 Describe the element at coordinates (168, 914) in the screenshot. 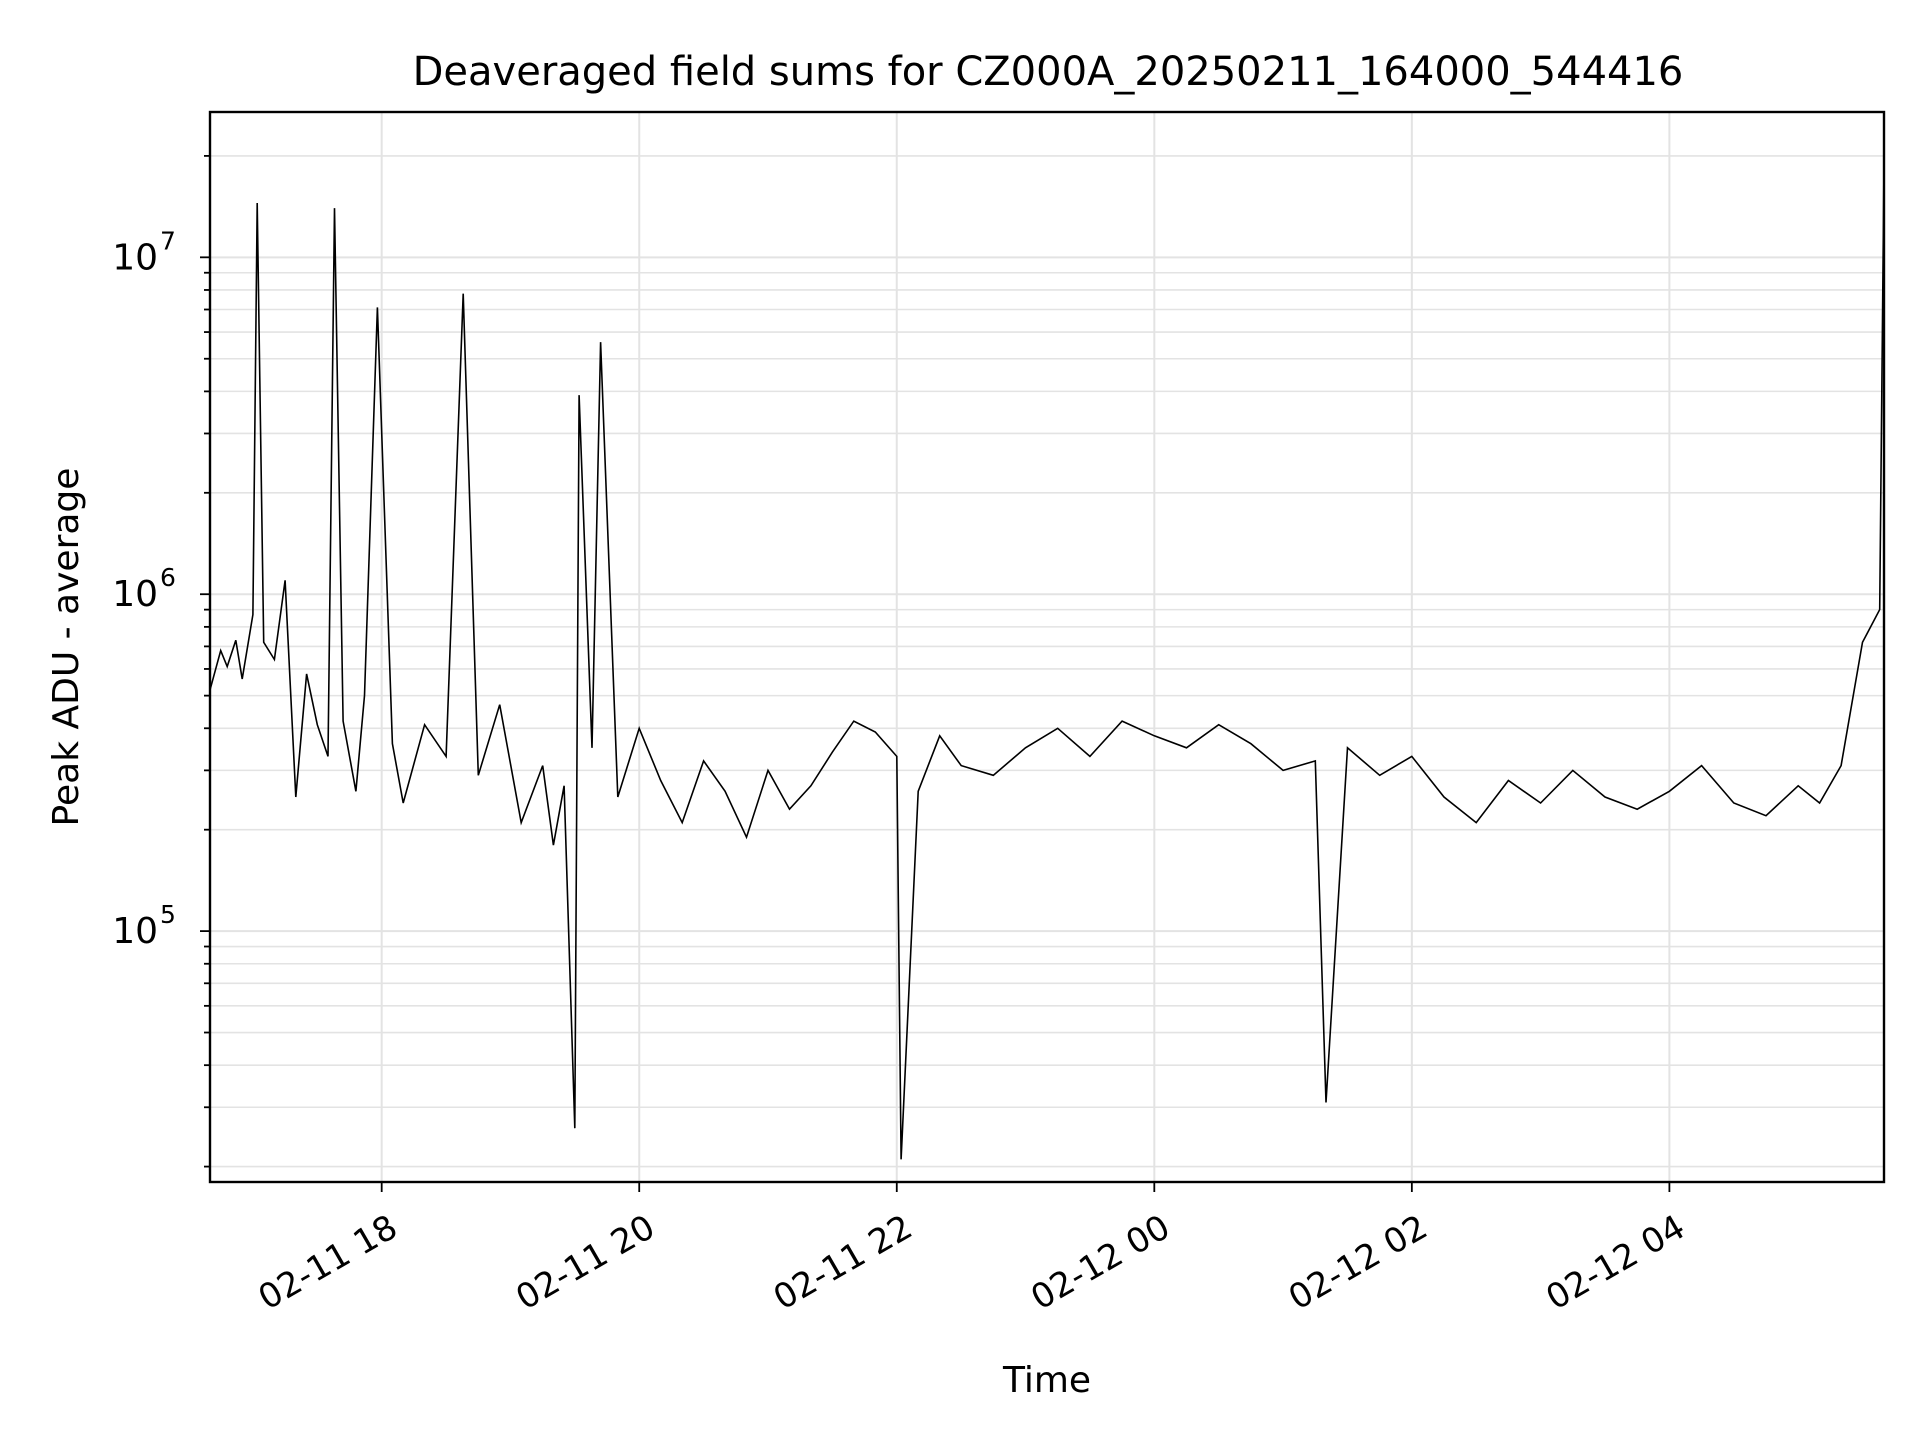

I see `y-tick-exponent: 5` at that location.